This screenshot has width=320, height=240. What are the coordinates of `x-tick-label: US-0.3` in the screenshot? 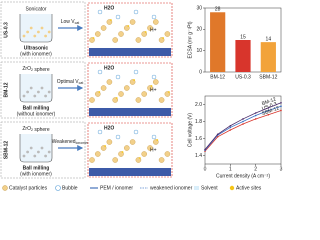 It's located at (243, 77).